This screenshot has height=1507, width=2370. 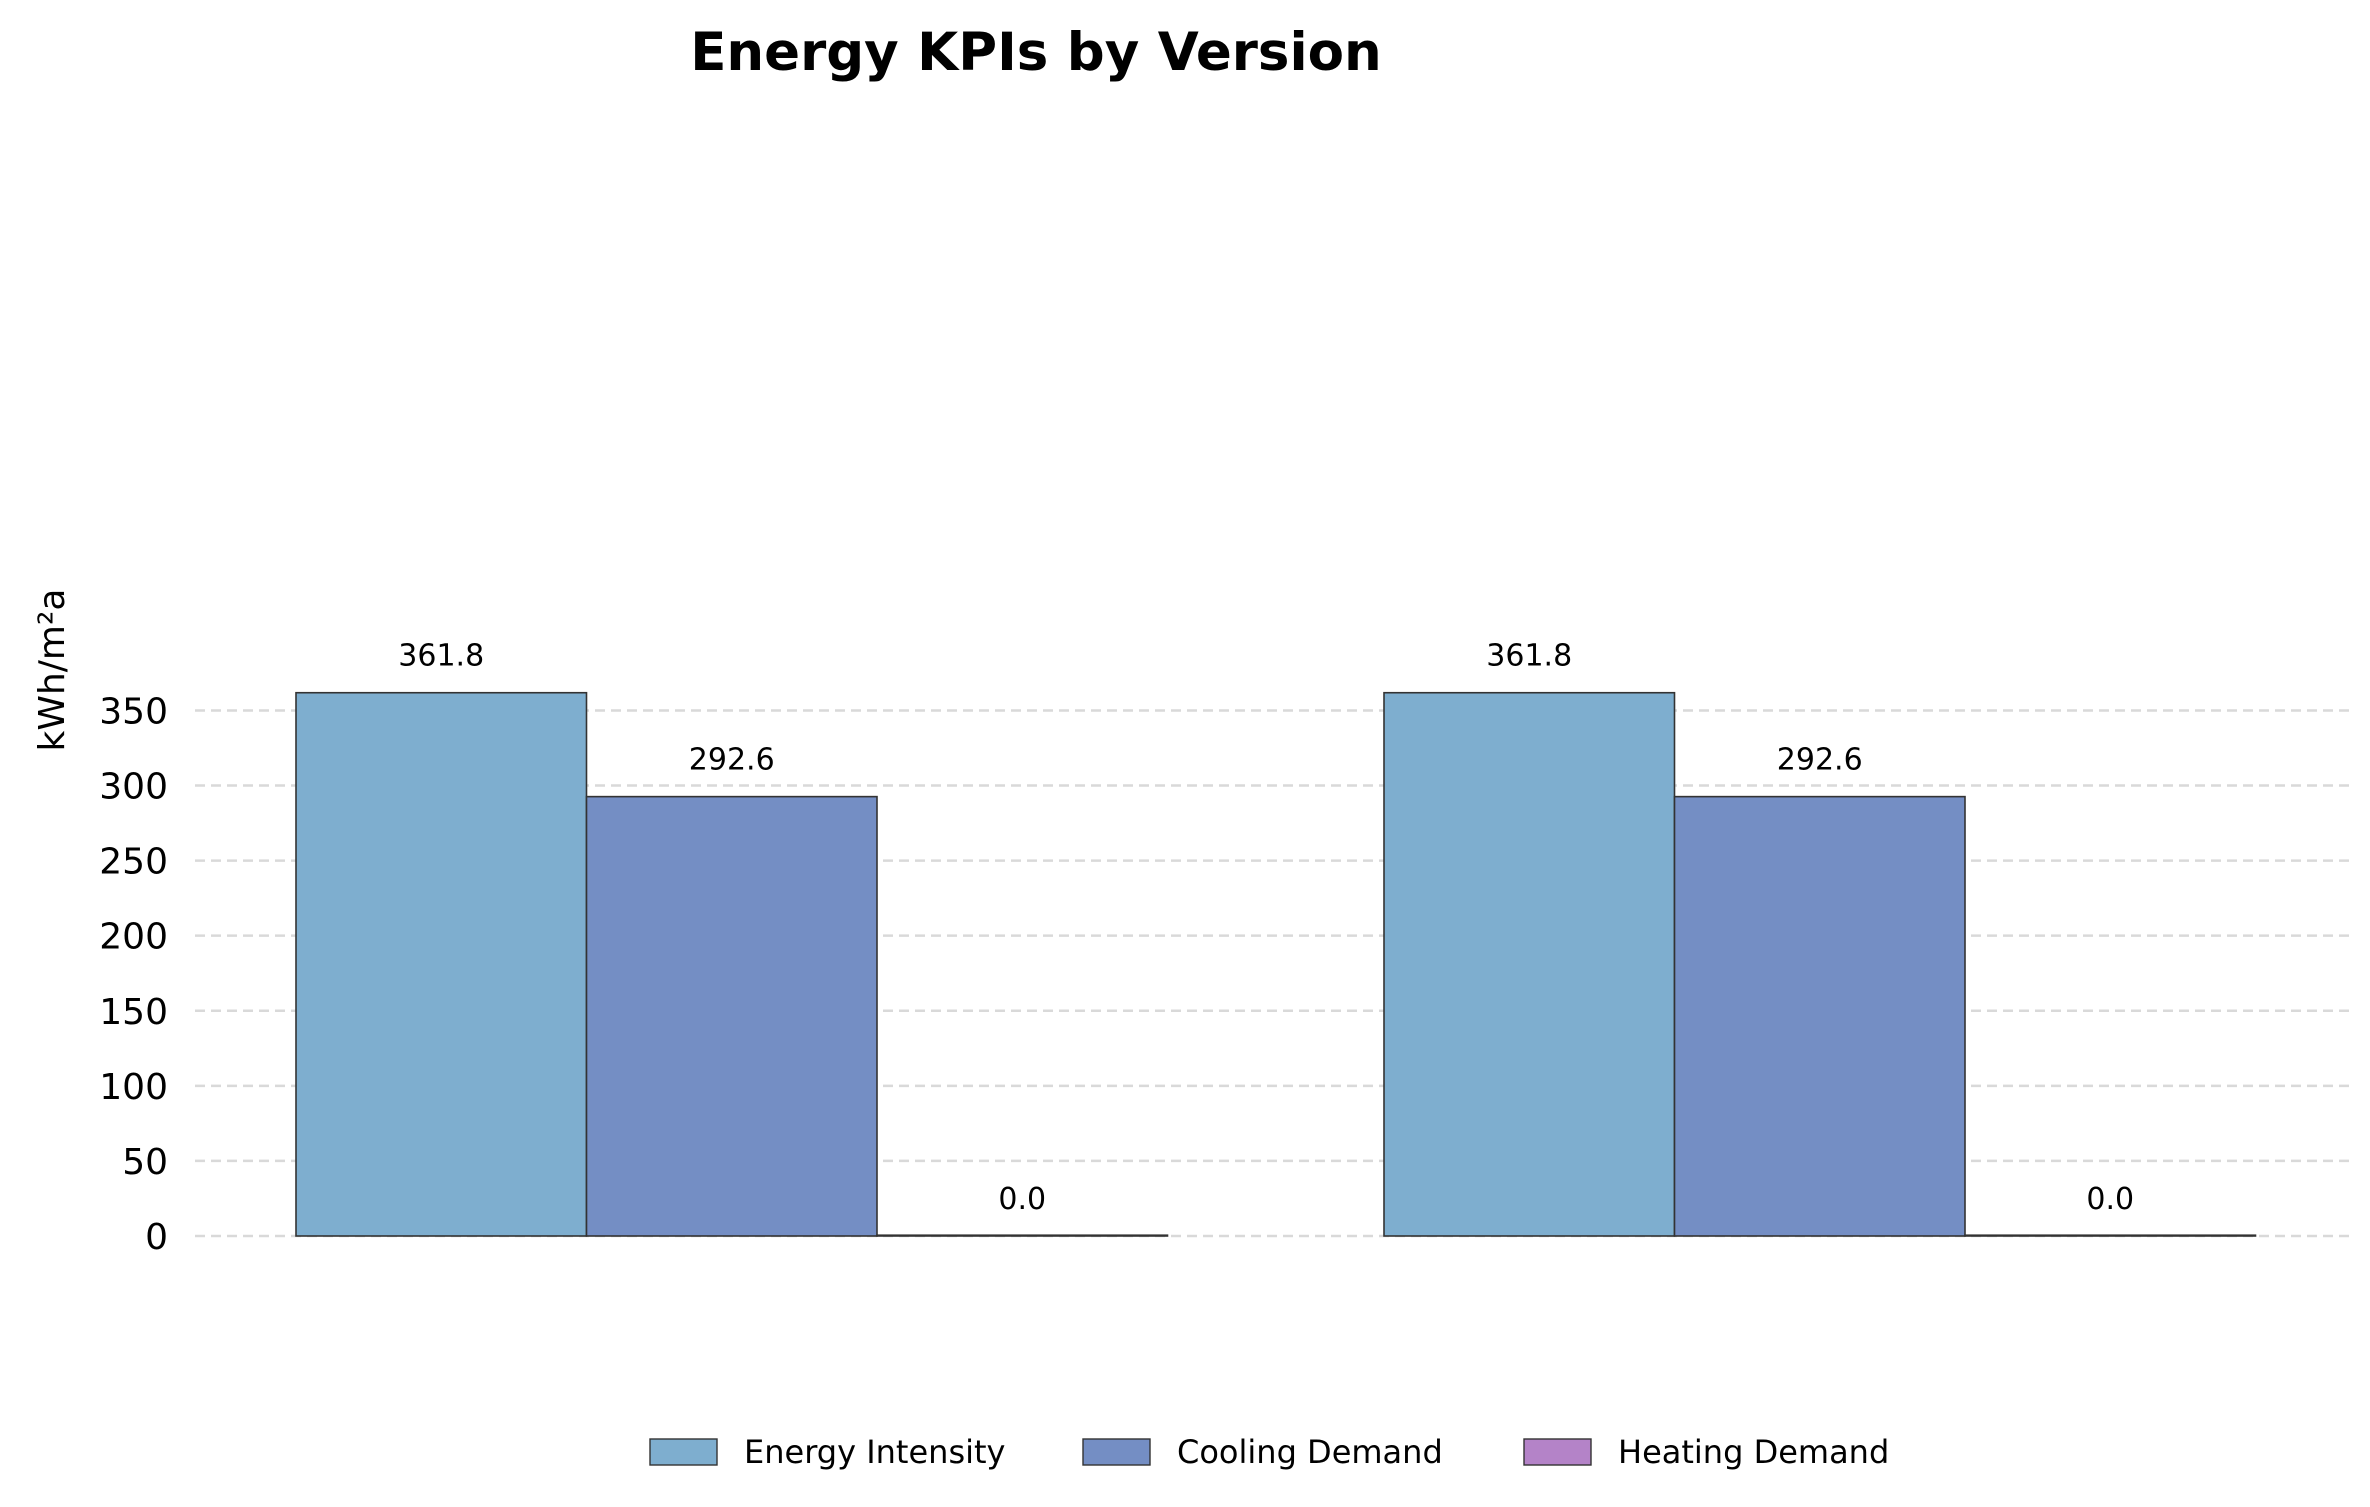 I want to click on data-label-1-group-1: 361.8, so click(x=441, y=656).